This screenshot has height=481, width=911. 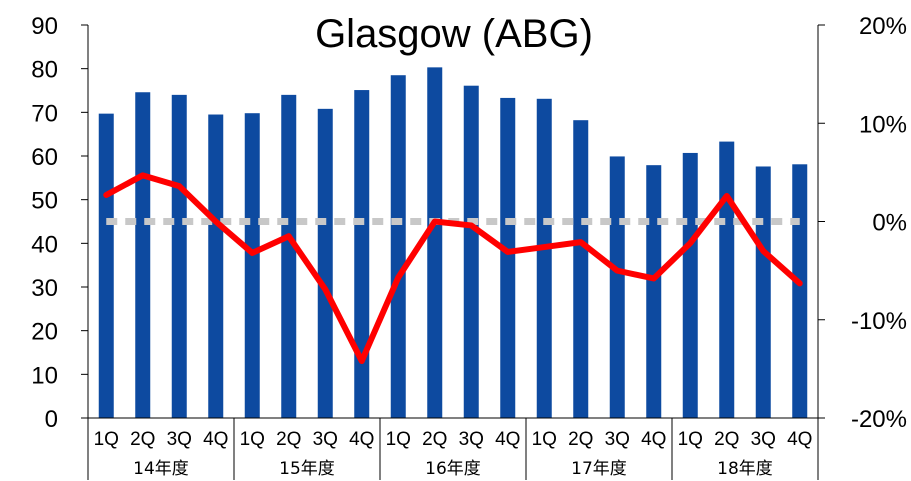 What do you see at coordinates (44, 157) in the screenshot?
I see `left-tick-label: 60` at bounding box center [44, 157].